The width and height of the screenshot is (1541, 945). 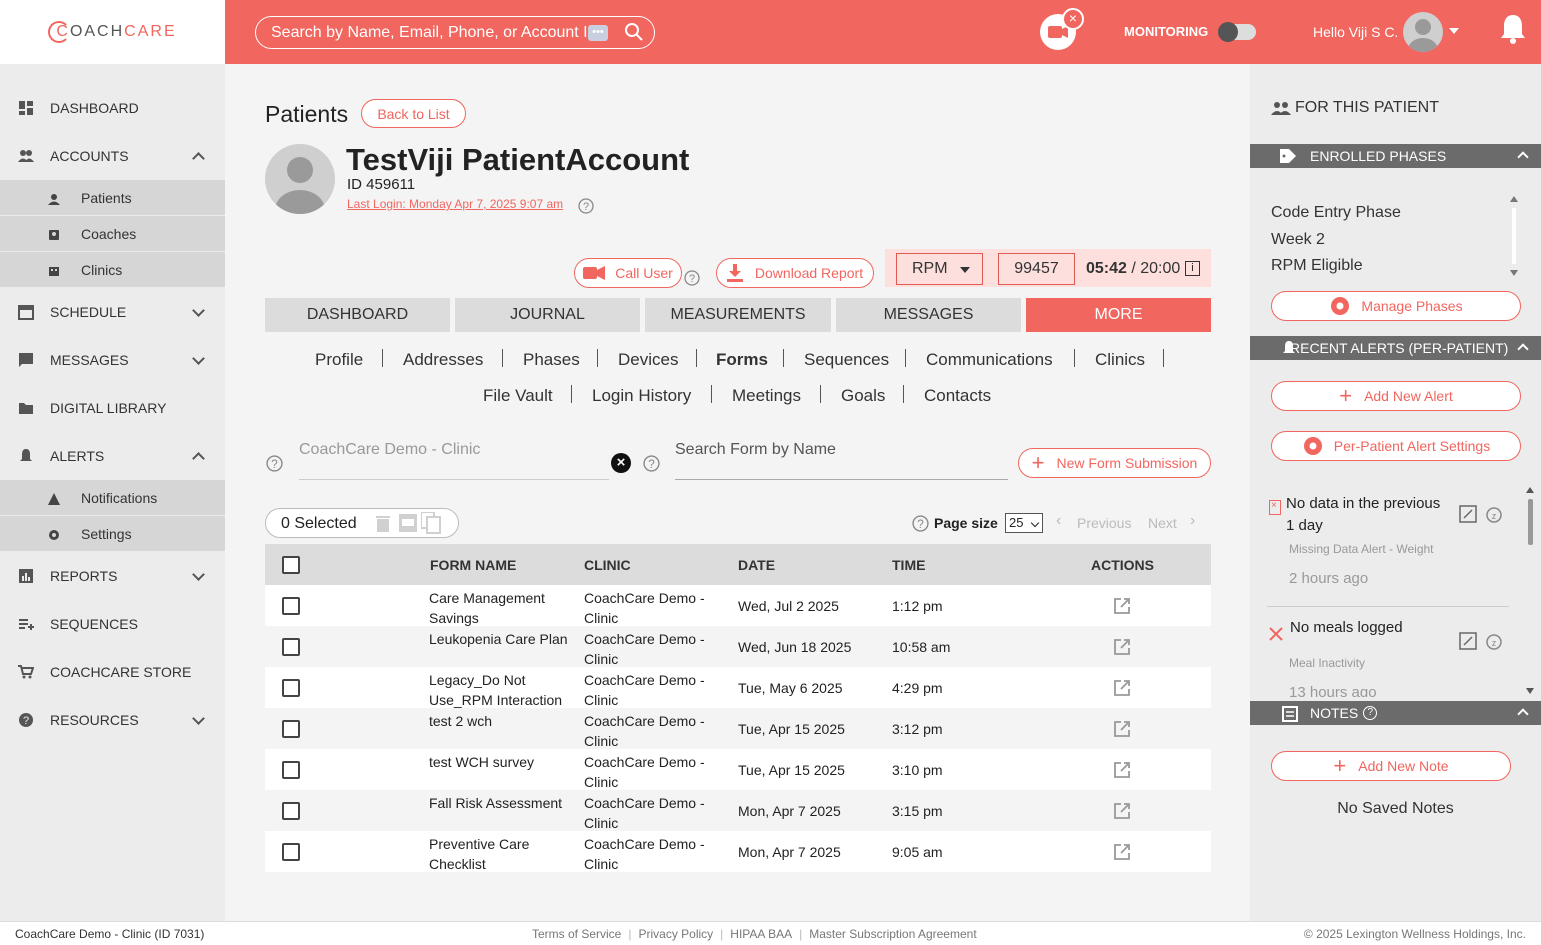 What do you see at coordinates (1396, 396) in the screenshot?
I see `add-new-alert-button: + Add New Alert` at bounding box center [1396, 396].